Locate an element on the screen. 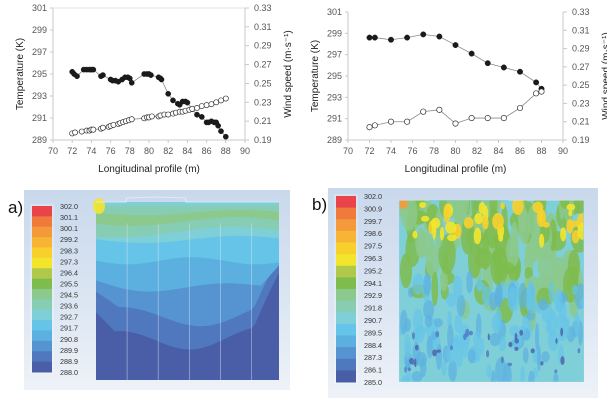 Image resolution: width=607 pixels, height=406 pixels. y-tick-label: 297 is located at coordinates (39, 52).